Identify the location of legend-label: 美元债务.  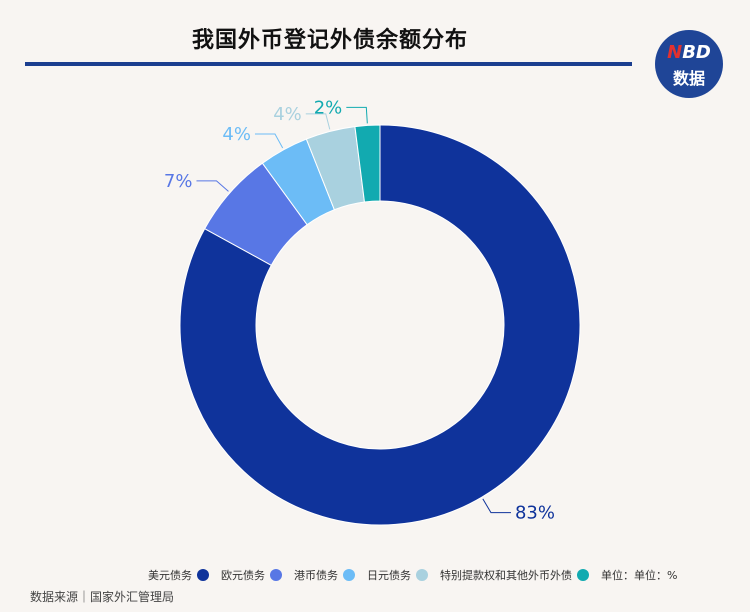
(170, 575).